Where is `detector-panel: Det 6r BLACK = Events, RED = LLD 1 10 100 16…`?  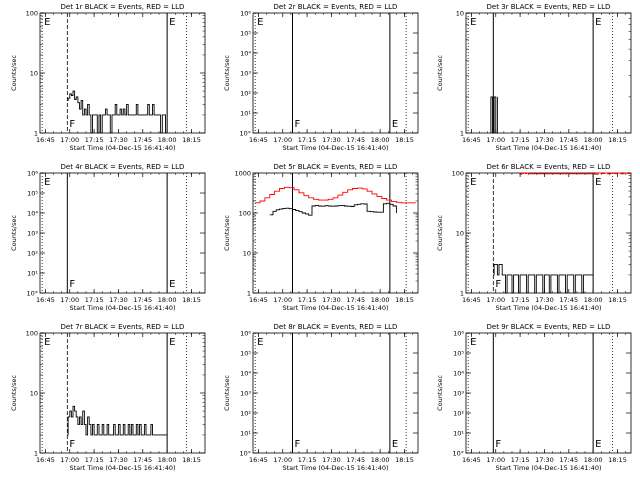 detector-panel: Det 6r BLACK = Events, RED = LLD 1 10 100 16… is located at coordinates (534, 237).